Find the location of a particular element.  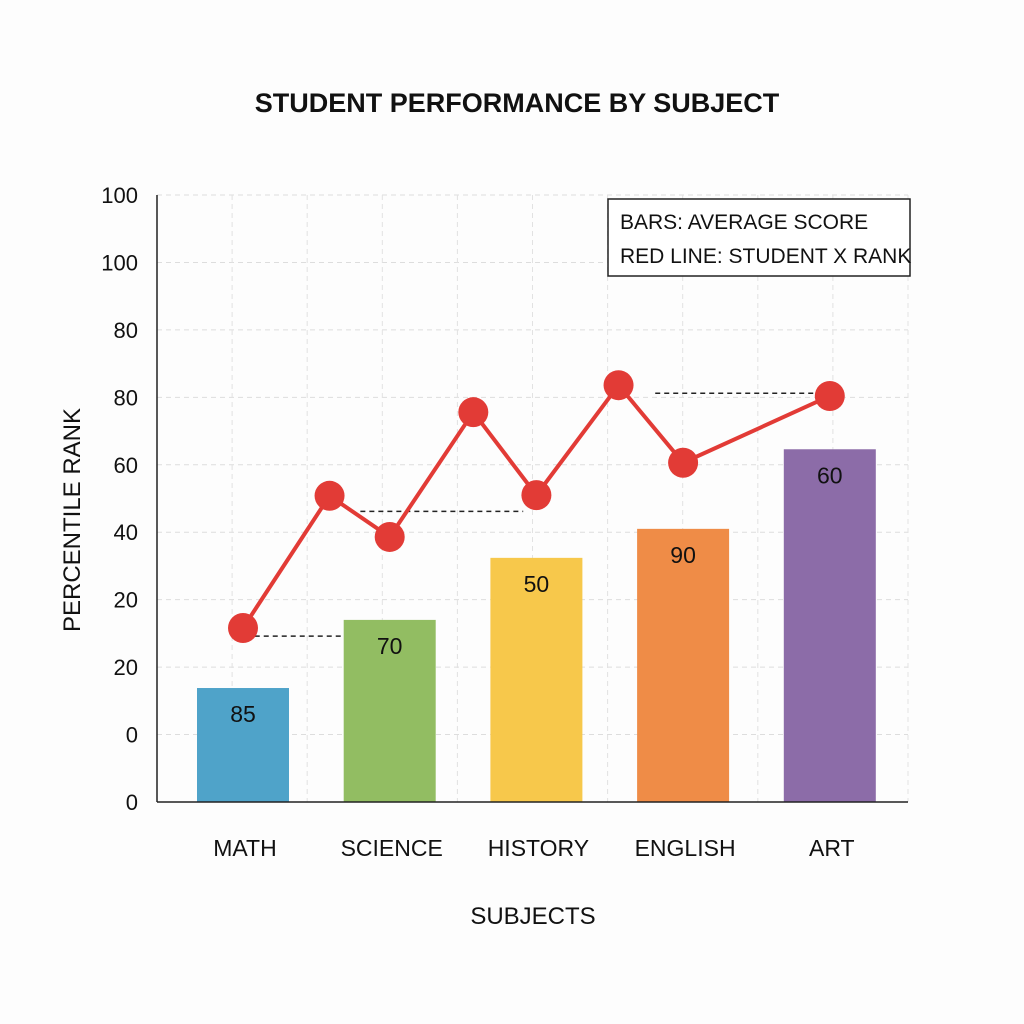

bar-data-label: 70 is located at coordinates (390, 646).